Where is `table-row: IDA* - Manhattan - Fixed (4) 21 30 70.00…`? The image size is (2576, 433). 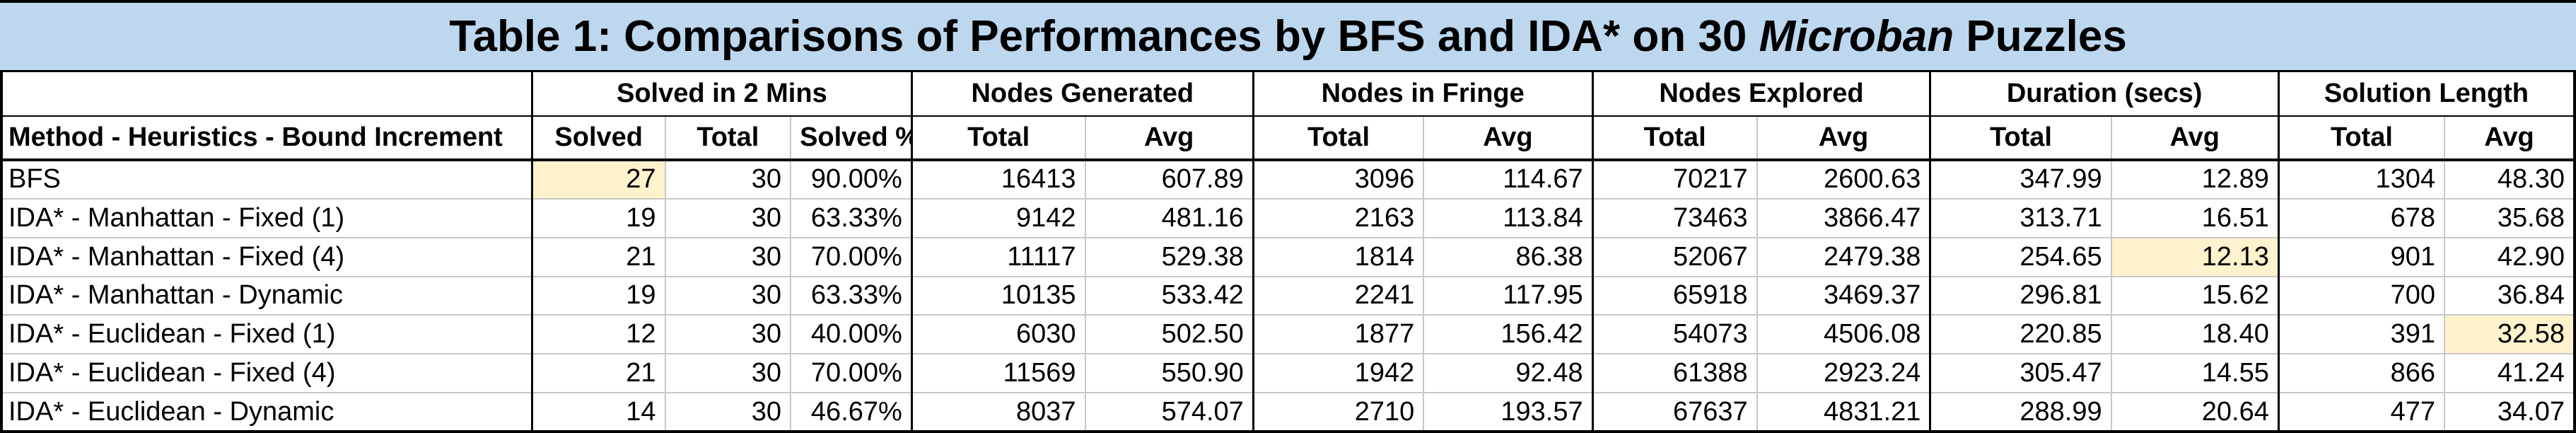
table-row: IDA* - Manhattan - Fixed (4) 21 30 70.00… is located at coordinates (1288, 257).